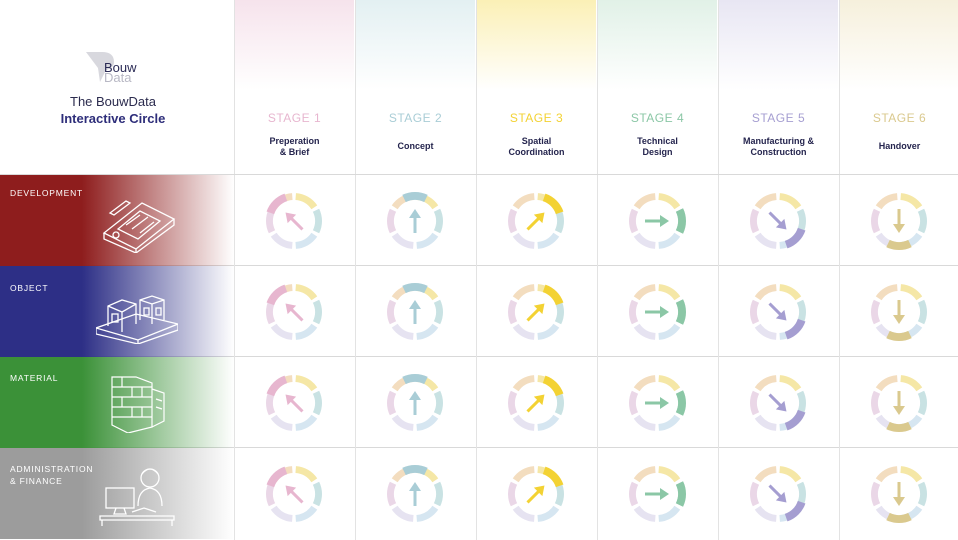  What do you see at coordinates (898, 87) in the screenshot?
I see `stage-column-6: STAGE 6 Handover` at bounding box center [898, 87].